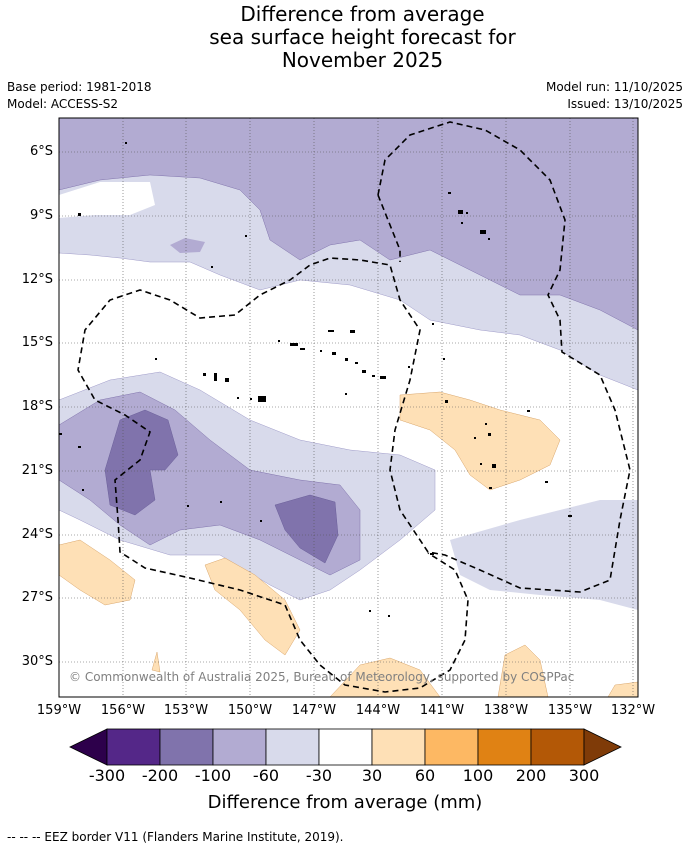 This screenshot has width=690, height=850. I want to click on base-period: Base period: 1981-2018, so click(79, 87).